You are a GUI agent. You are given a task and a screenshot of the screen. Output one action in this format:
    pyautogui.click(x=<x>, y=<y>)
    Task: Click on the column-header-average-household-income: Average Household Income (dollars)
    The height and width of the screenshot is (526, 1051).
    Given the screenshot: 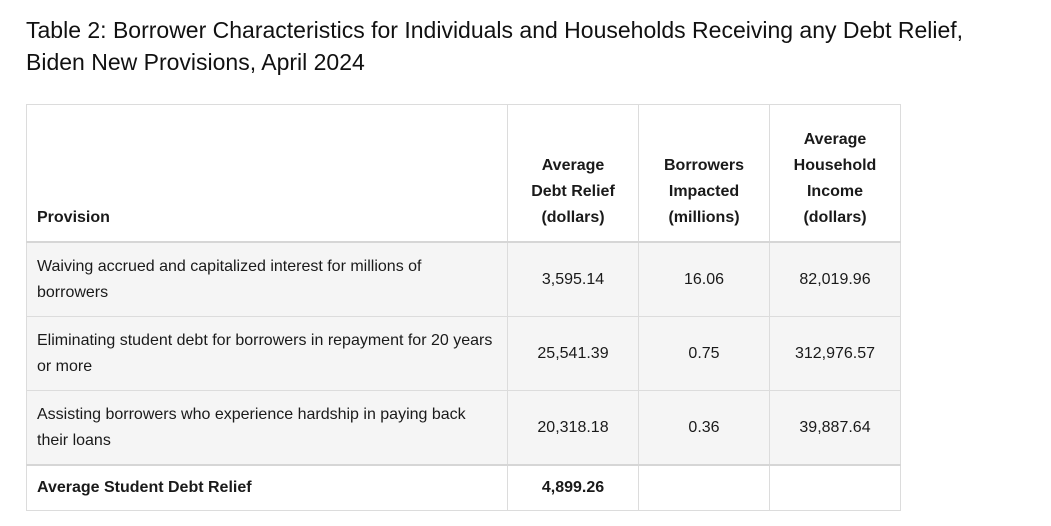 What is the action you would take?
    pyautogui.click(x=835, y=173)
    